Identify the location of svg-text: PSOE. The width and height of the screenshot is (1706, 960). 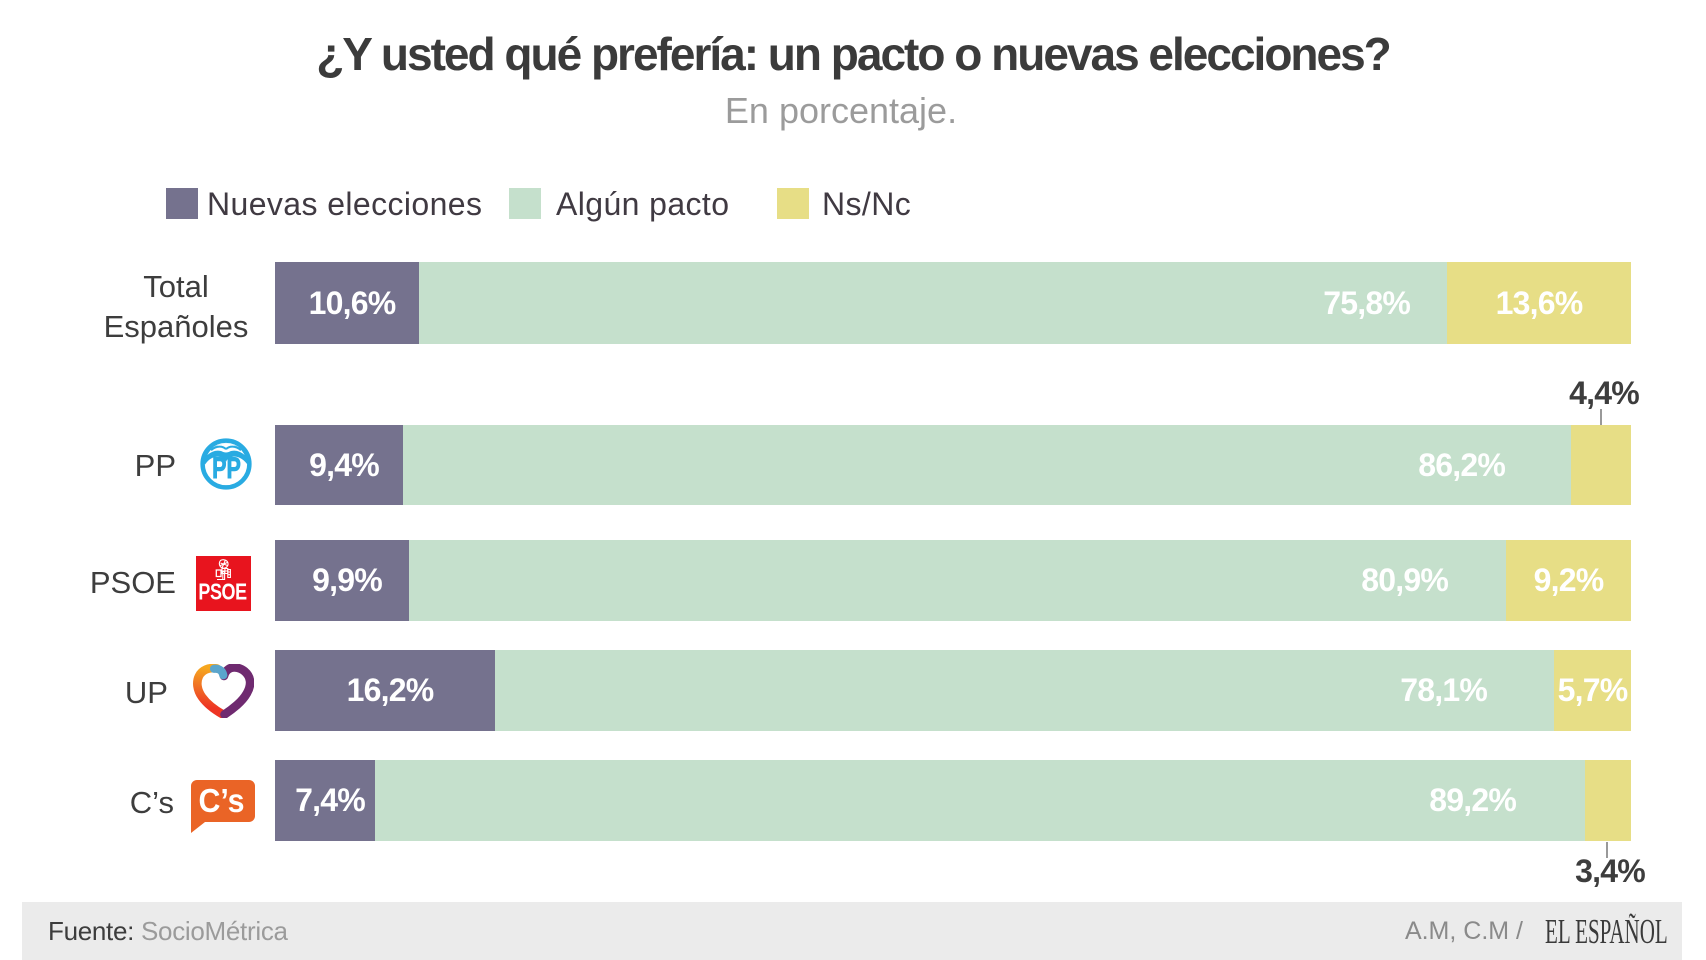
(222, 592).